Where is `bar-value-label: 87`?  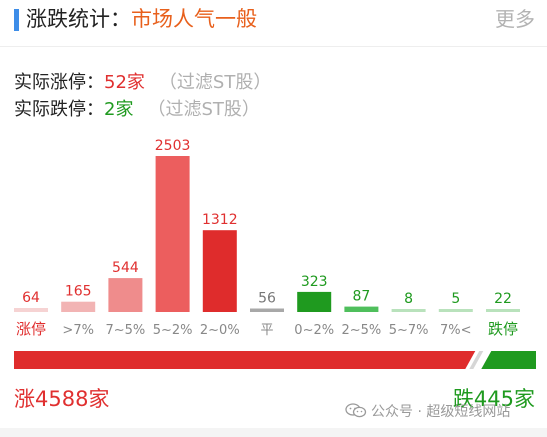
bar-value-label: 87 is located at coordinates (361, 297).